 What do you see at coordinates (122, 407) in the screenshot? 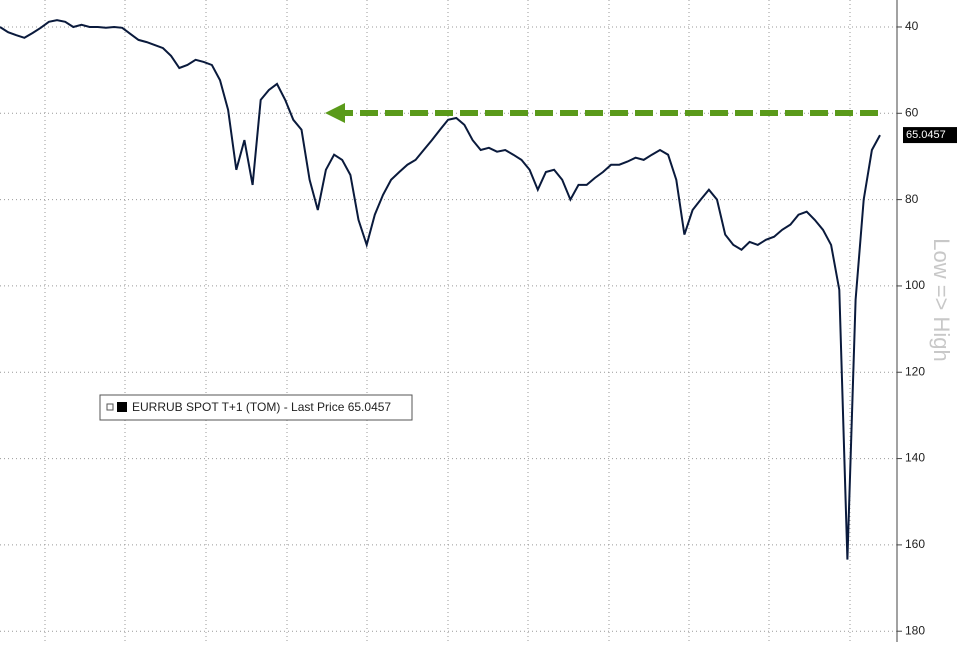
I see `legend-swatch` at bounding box center [122, 407].